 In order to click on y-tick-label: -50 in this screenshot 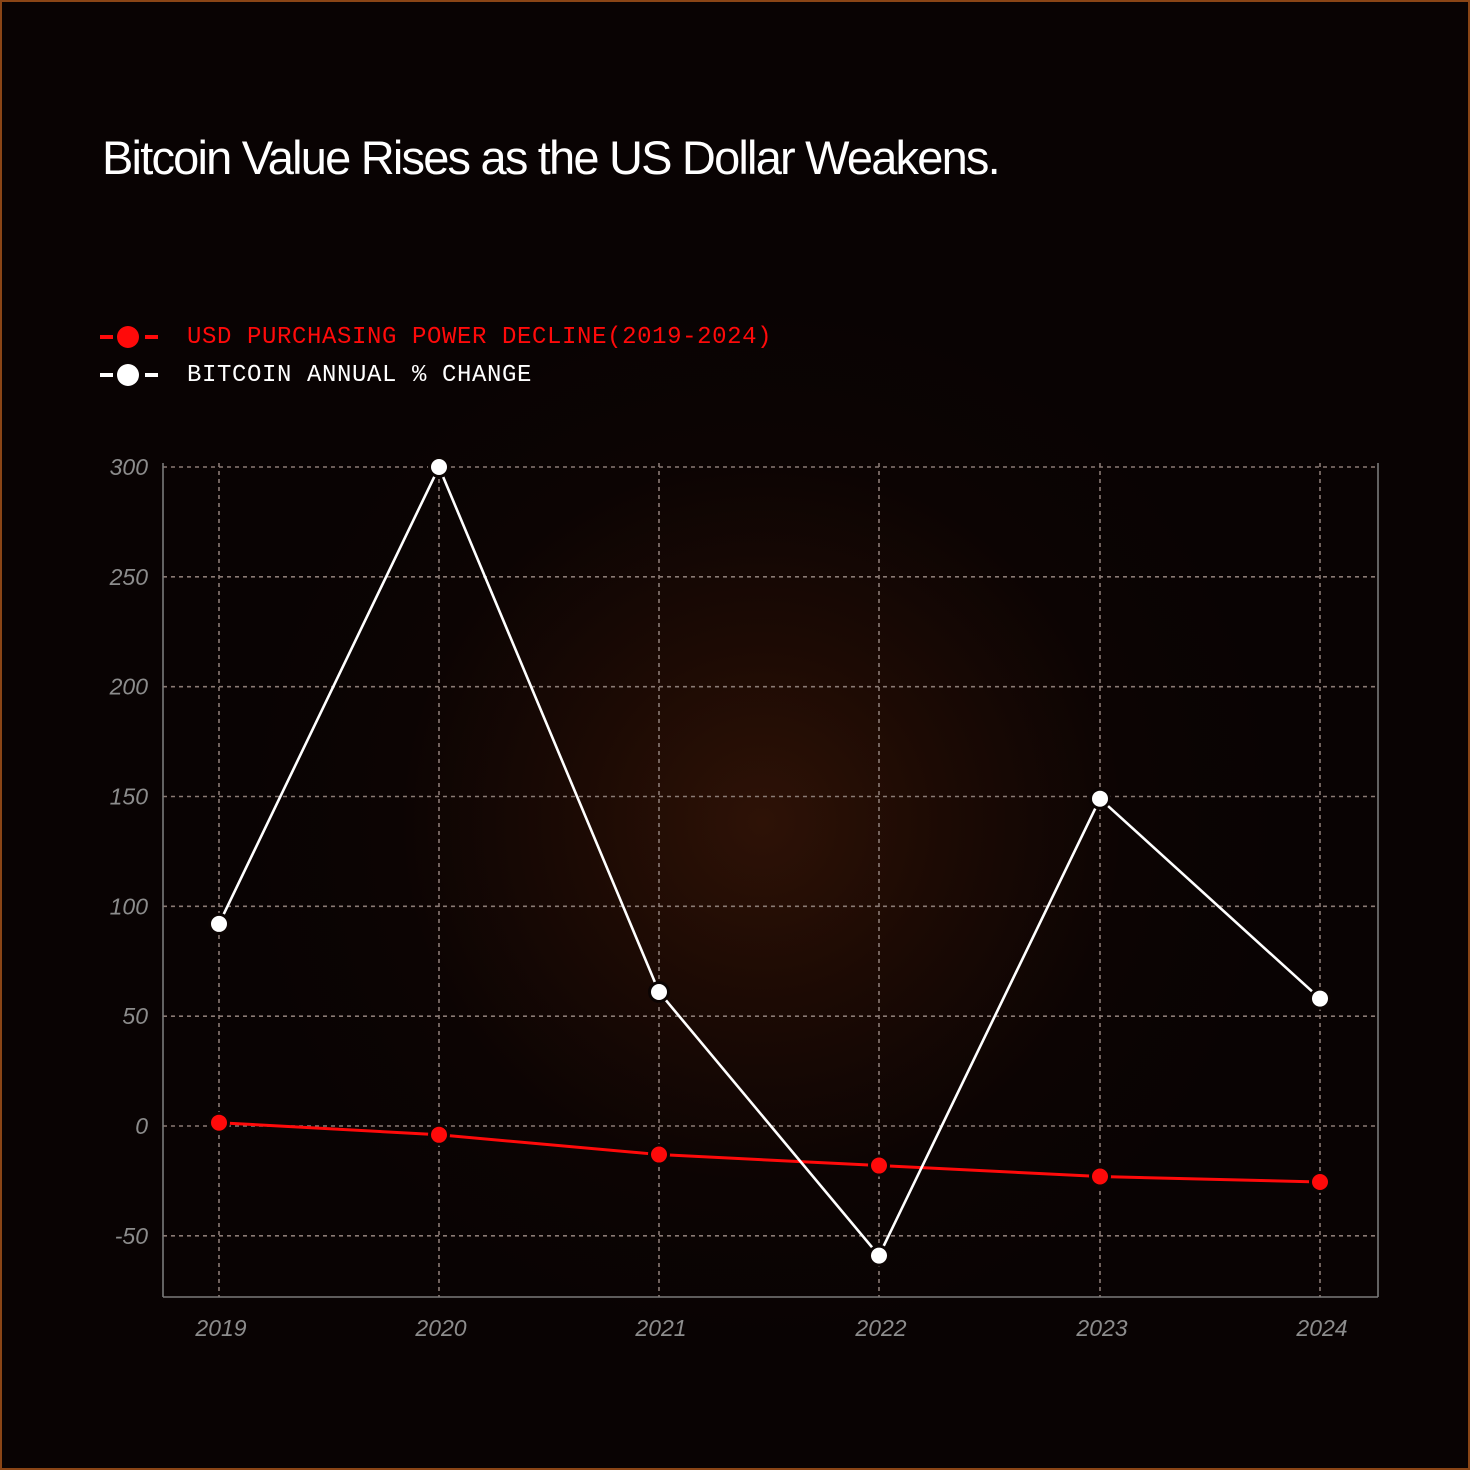, I will do `click(131, 1236)`.